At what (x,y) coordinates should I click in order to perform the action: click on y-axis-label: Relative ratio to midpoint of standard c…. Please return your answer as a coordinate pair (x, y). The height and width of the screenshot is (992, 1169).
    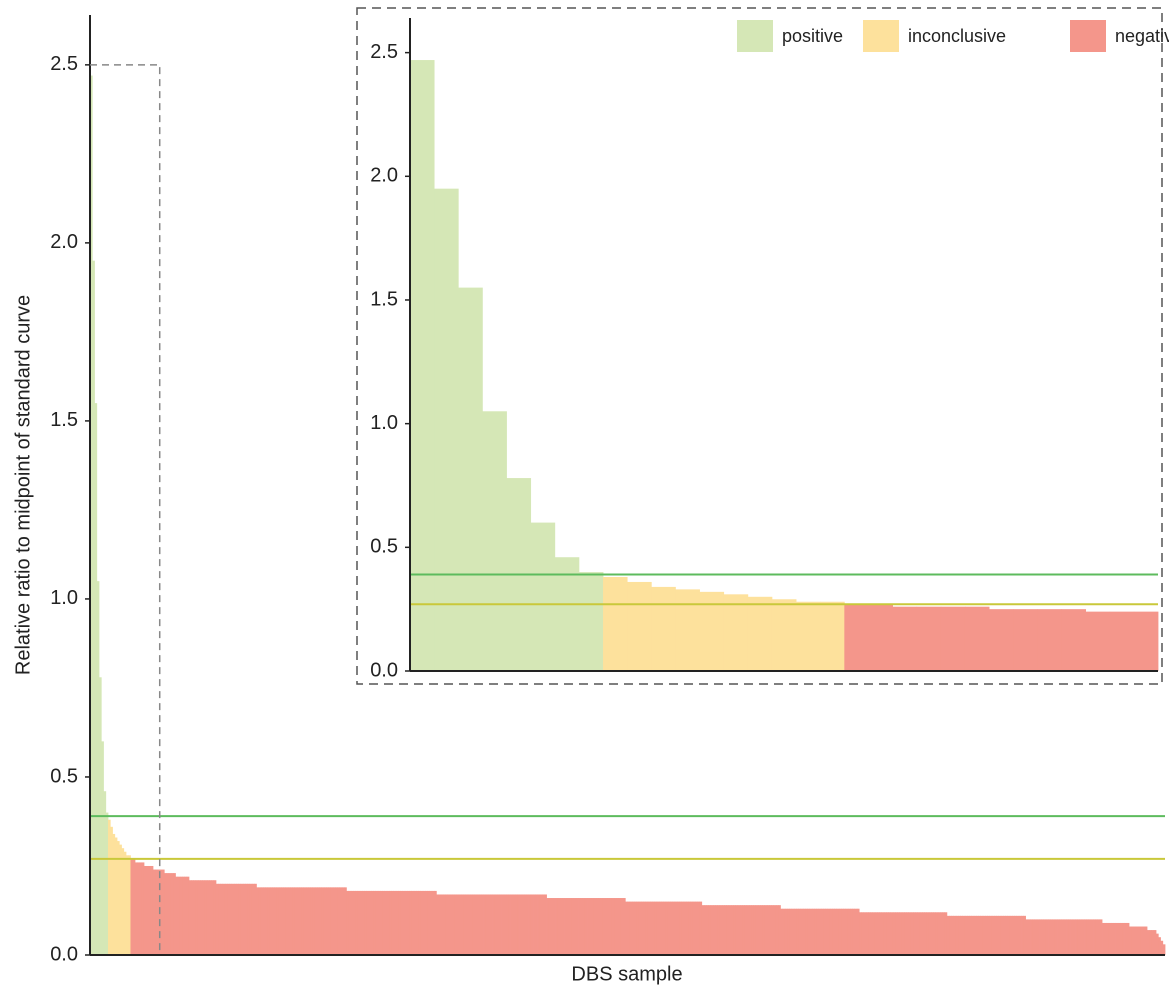
    Looking at the image, I should click on (23, 485).